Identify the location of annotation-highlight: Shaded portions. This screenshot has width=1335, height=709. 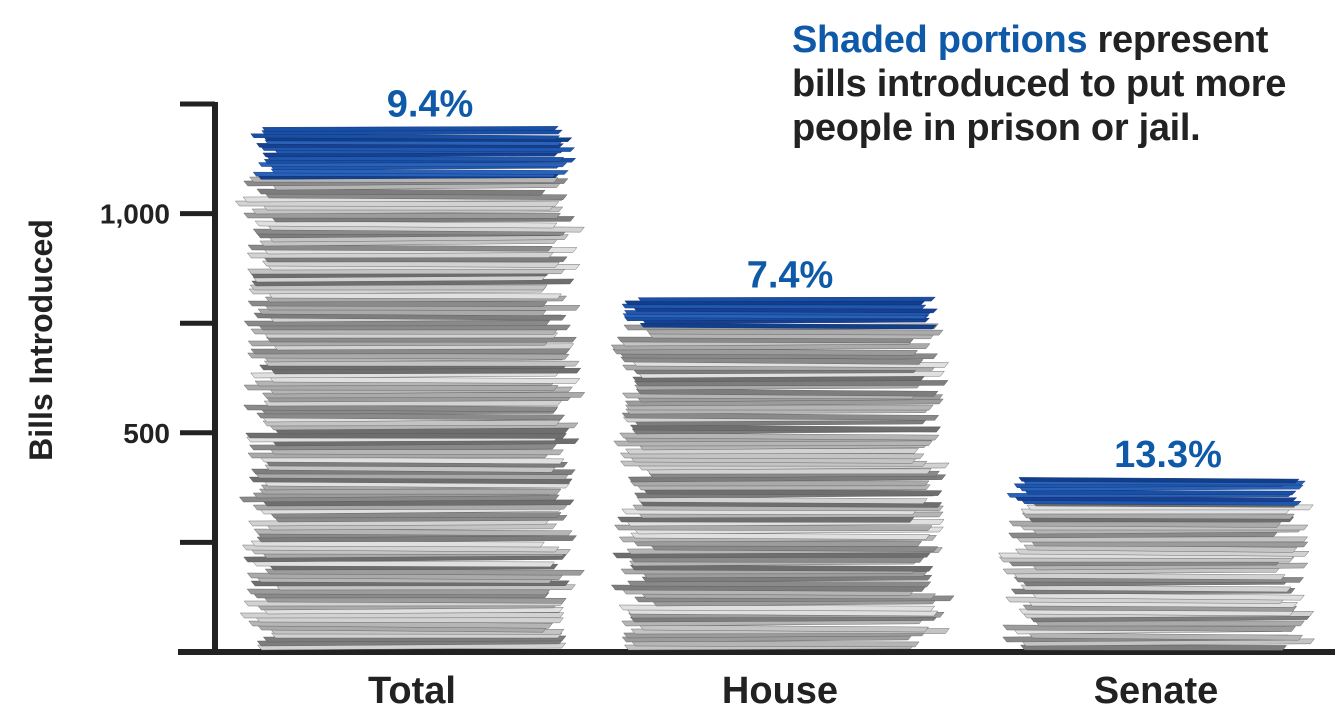
(940, 40).